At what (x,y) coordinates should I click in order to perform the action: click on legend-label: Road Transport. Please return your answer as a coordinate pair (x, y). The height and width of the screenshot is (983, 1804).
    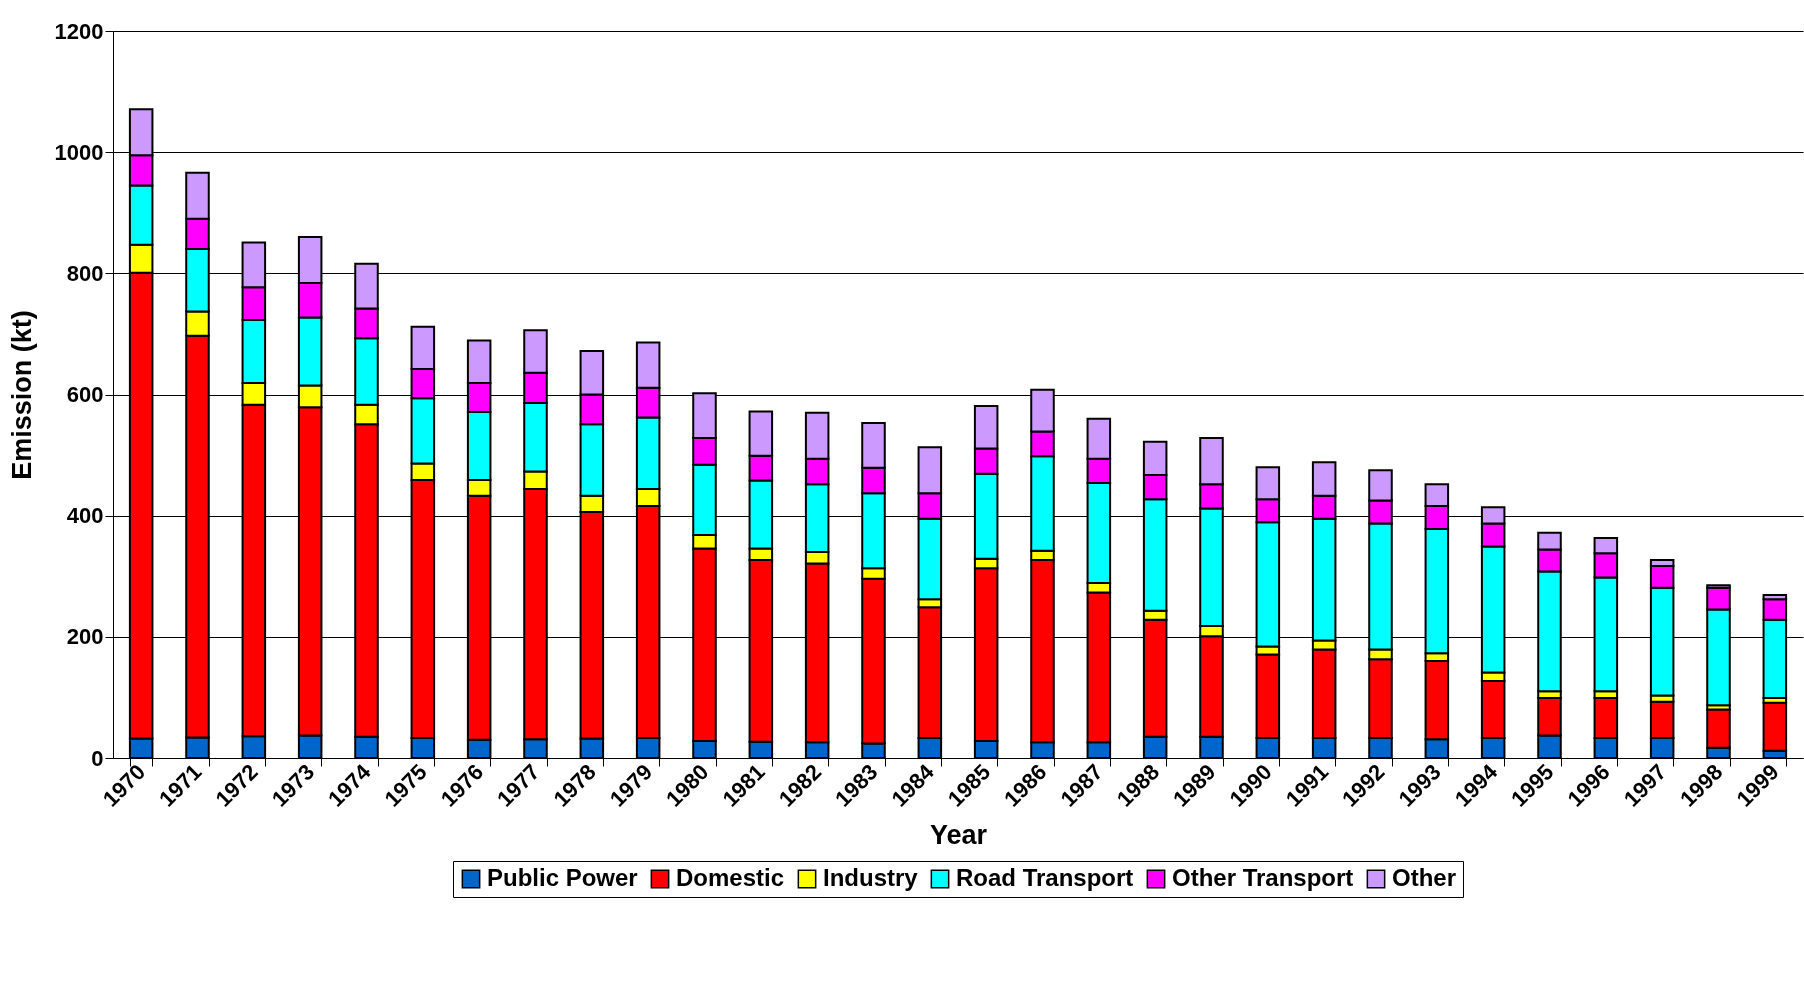
    Looking at the image, I should click on (1045, 877).